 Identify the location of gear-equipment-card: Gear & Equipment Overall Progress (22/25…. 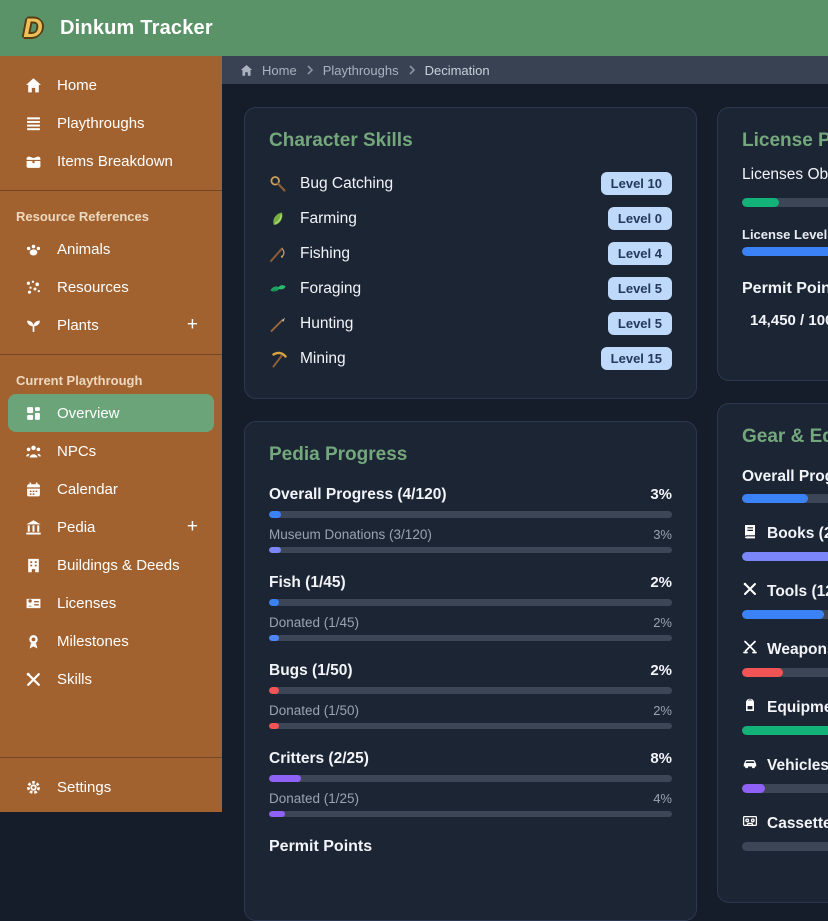
(772, 653).